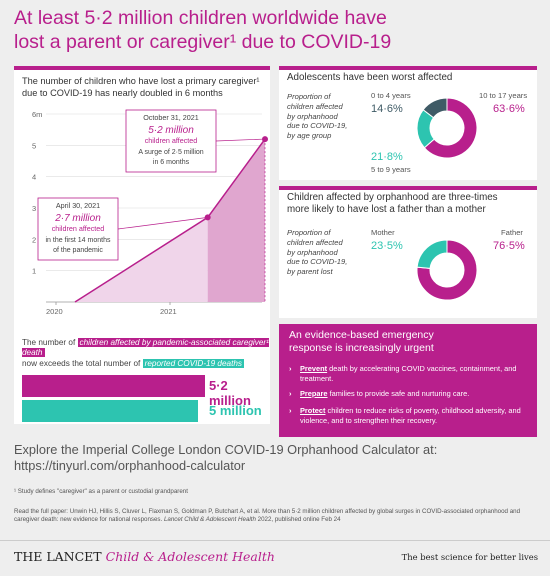 The image size is (550, 576). What do you see at coordinates (512, 232) in the screenshot?
I see `parent-label-father: Father` at bounding box center [512, 232].